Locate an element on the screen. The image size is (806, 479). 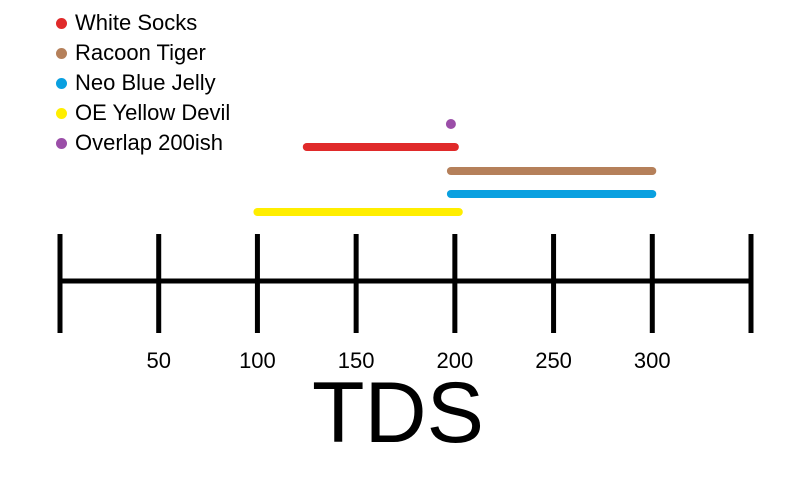
tick-label: 300 is located at coordinates (652, 360).